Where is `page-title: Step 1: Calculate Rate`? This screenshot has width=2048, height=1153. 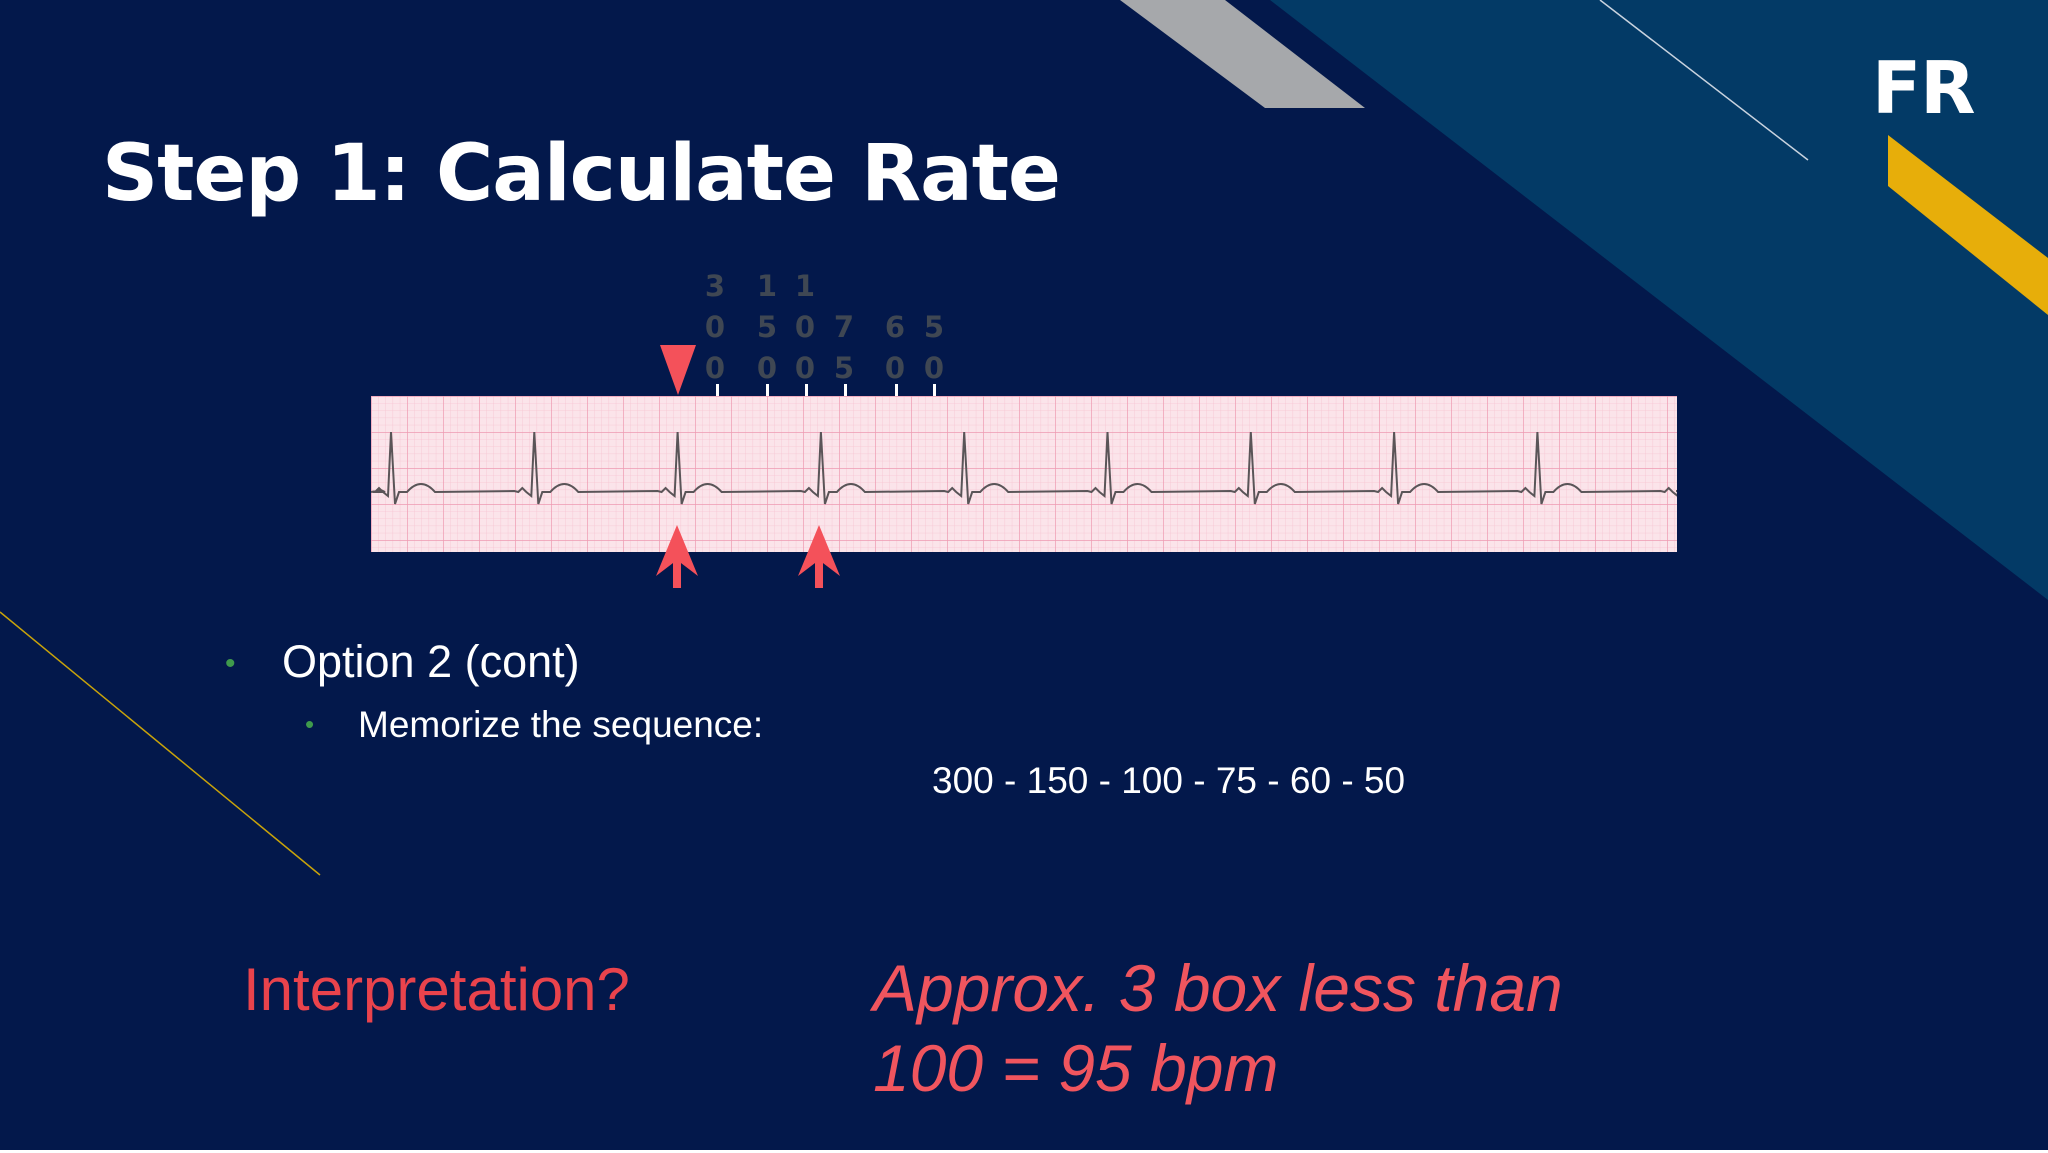
page-title: Step 1: Calculate Rate is located at coordinates (581, 174).